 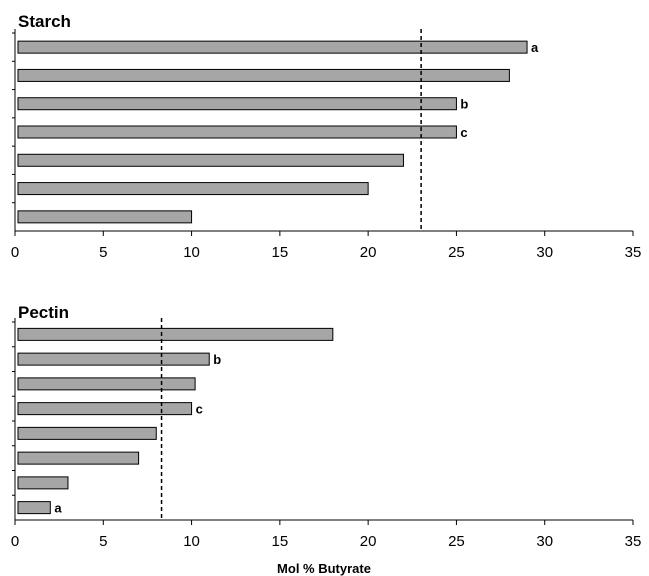 What do you see at coordinates (44, 21) in the screenshot?
I see `chart-title: Starch` at bounding box center [44, 21].